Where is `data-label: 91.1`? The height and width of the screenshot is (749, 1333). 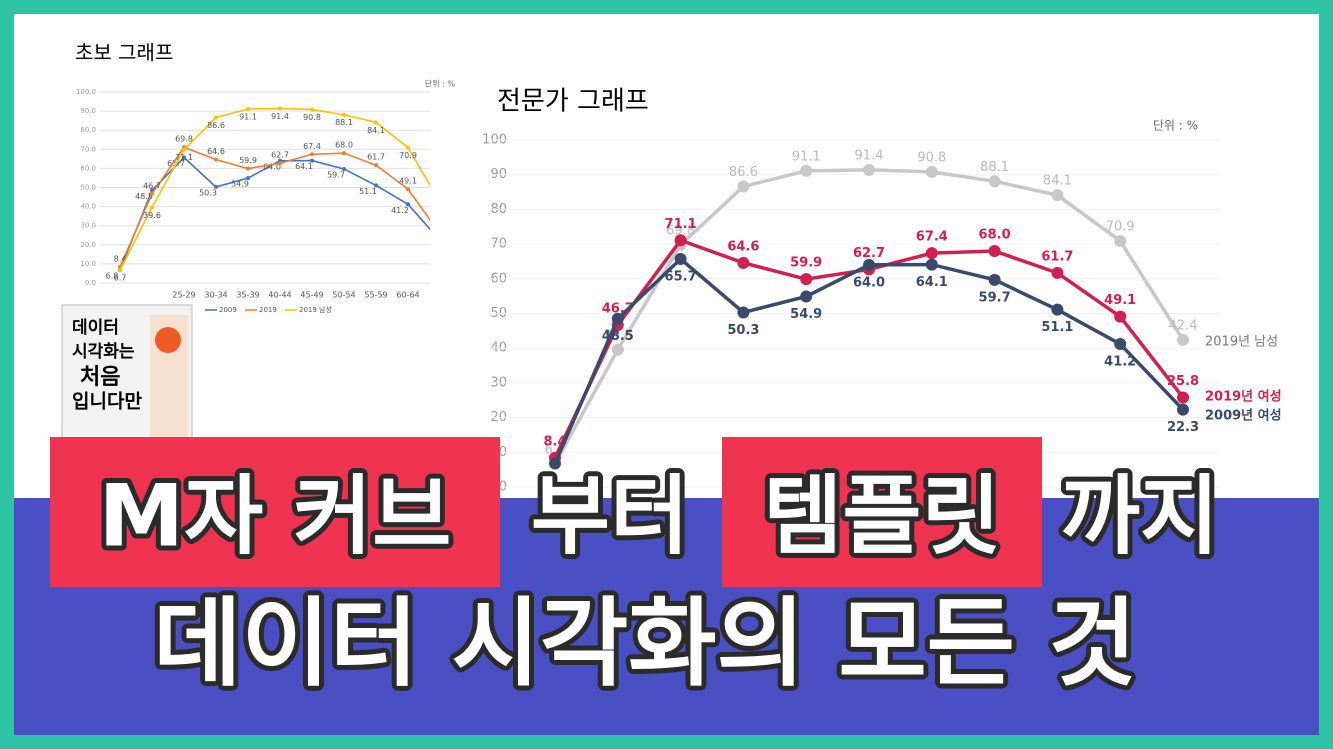 data-label: 91.1 is located at coordinates (248, 116).